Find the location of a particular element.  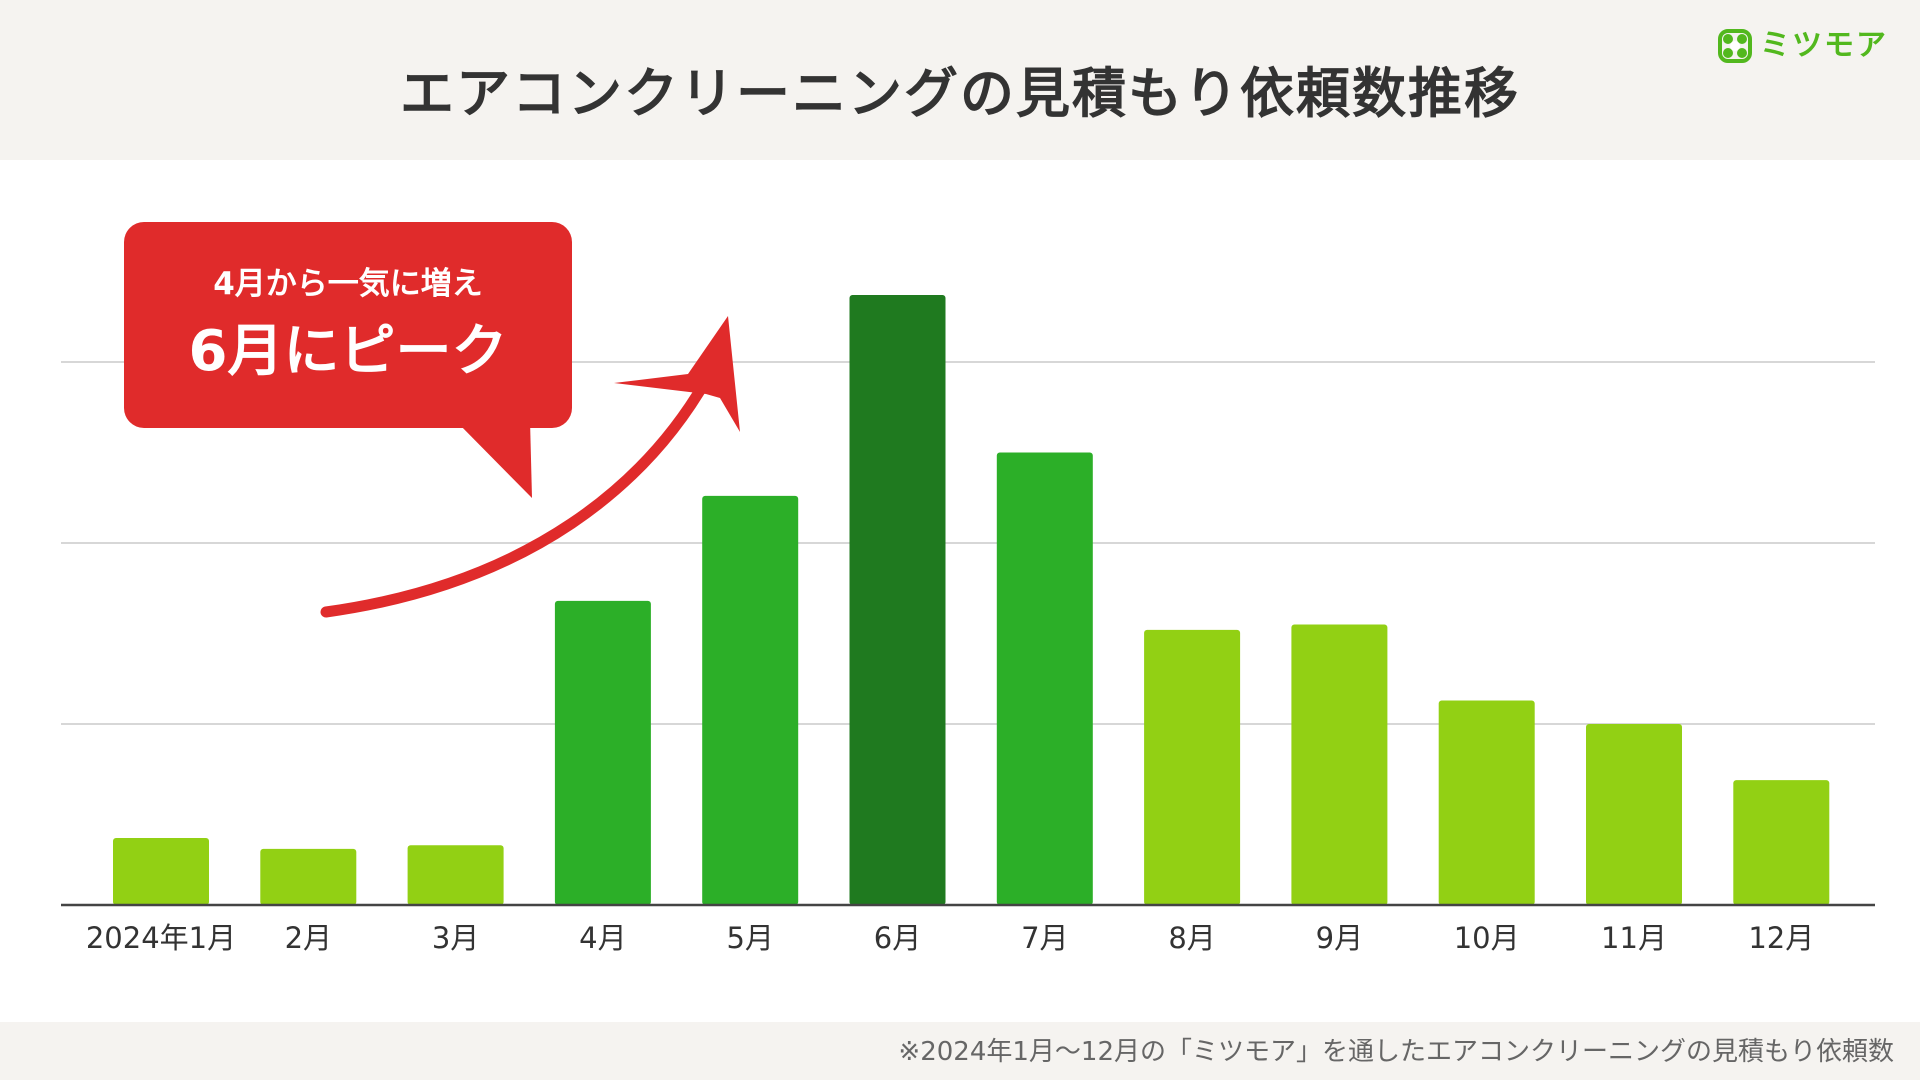

x-tick-label: 2月 is located at coordinates (308, 938).